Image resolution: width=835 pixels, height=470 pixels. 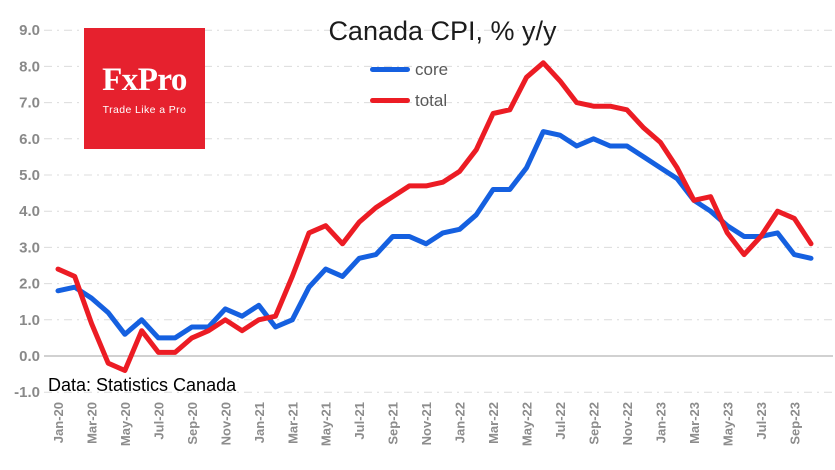 I want to click on legend-label-total: total, so click(x=431, y=100).